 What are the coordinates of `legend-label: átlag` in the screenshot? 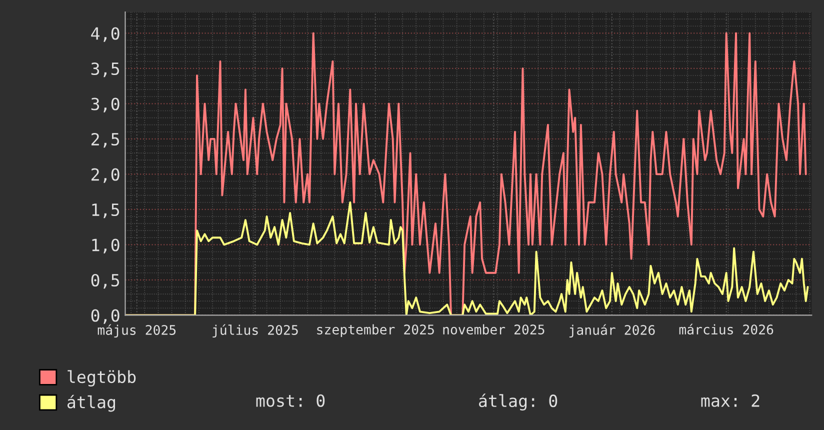 It's located at (91, 403).